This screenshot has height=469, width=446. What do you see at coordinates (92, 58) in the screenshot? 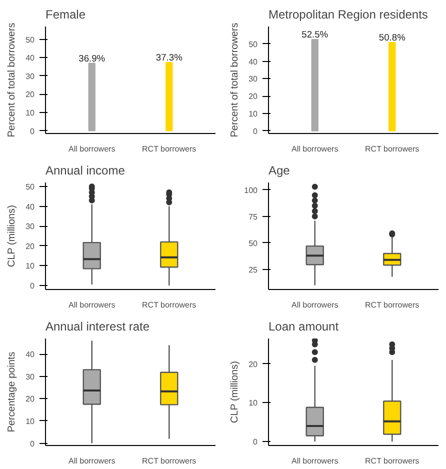
I see `data-label: 36.9%` at bounding box center [92, 58].